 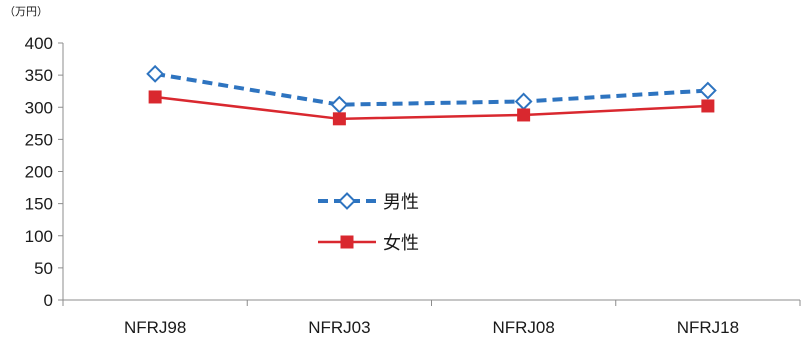 I want to click on x-category-label: NFRJ98, so click(x=155, y=327).